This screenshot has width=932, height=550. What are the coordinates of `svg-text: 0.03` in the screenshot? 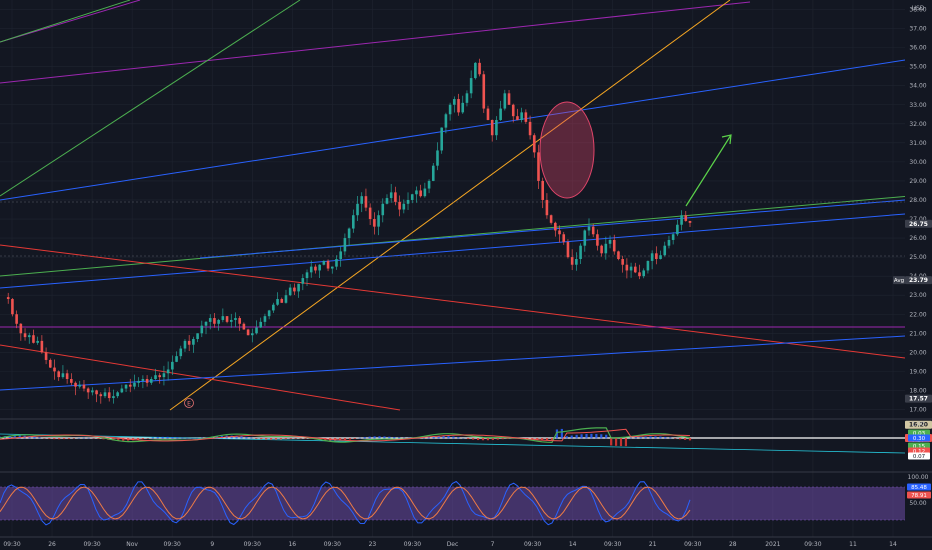 It's located at (919, 434).